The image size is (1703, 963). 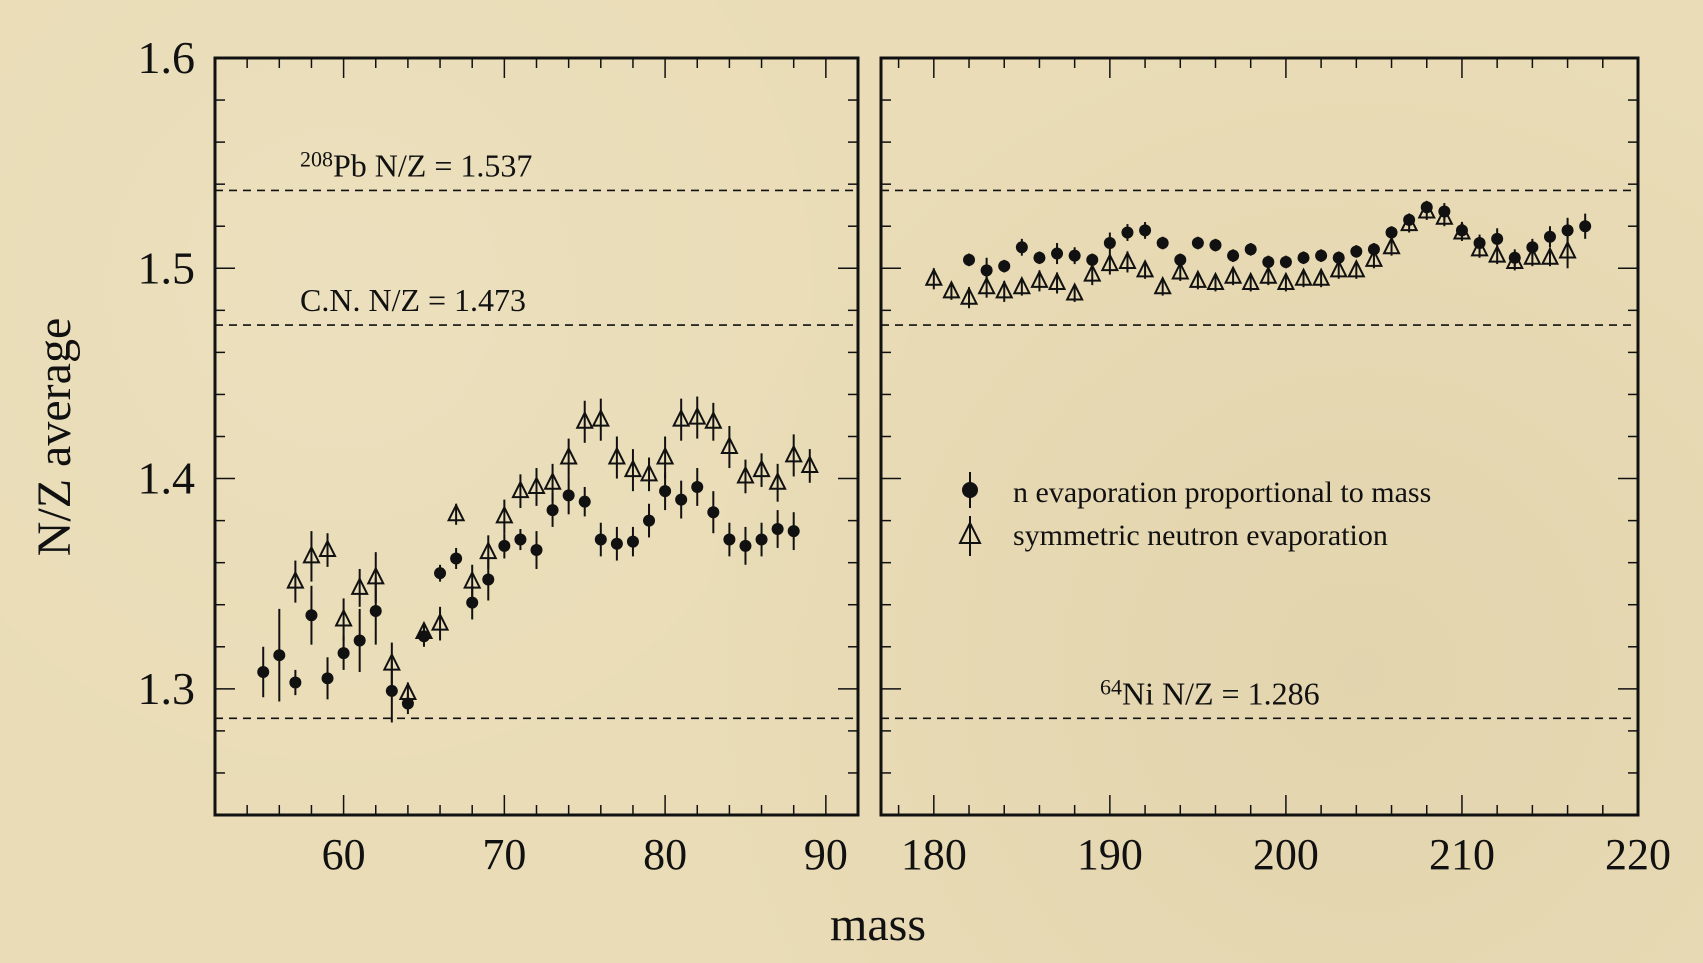 I want to click on x-tick-label: 60, so click(x=344, y=854).